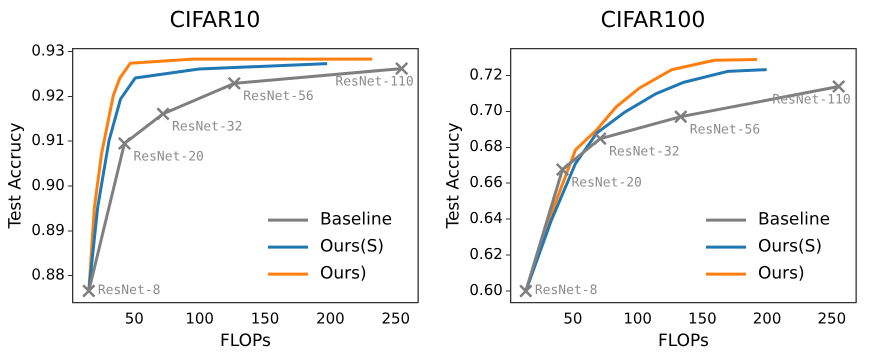 The height and width of the screenshot is (356, 877). What do you see at coordinates (48, 50) in the screenshot?
I see `y-tick-label: 0.93` at bounding box center [48, 50].